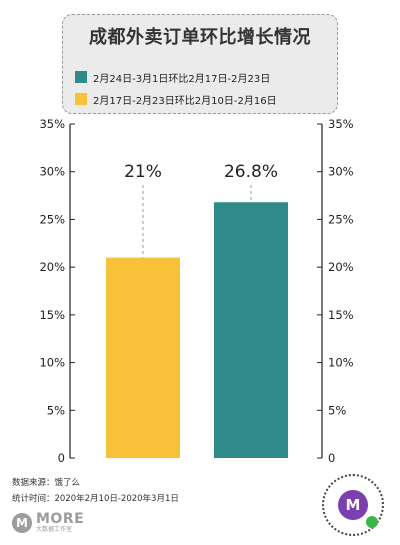 The width and height of the screenshot is (400, 545). Describe the element at coordinates (95, 499) in the screenshot. I see `data-period: 统计时间：2020年2月10日-2020年3月1日` at that location.